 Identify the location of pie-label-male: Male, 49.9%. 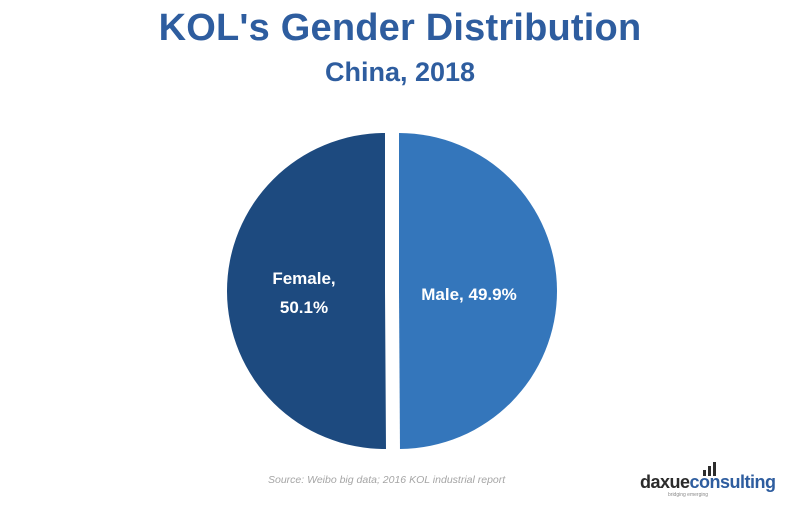
(468, 294).